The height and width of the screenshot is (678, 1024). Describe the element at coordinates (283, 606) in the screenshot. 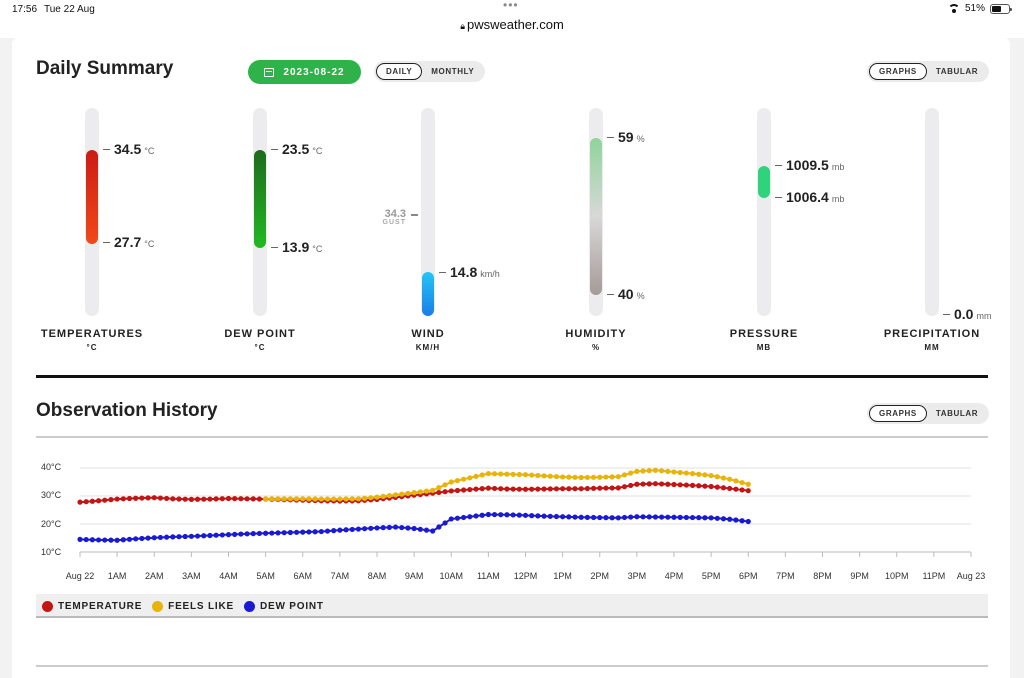

I see `legend-dew-point: DEW POINT` at that location.